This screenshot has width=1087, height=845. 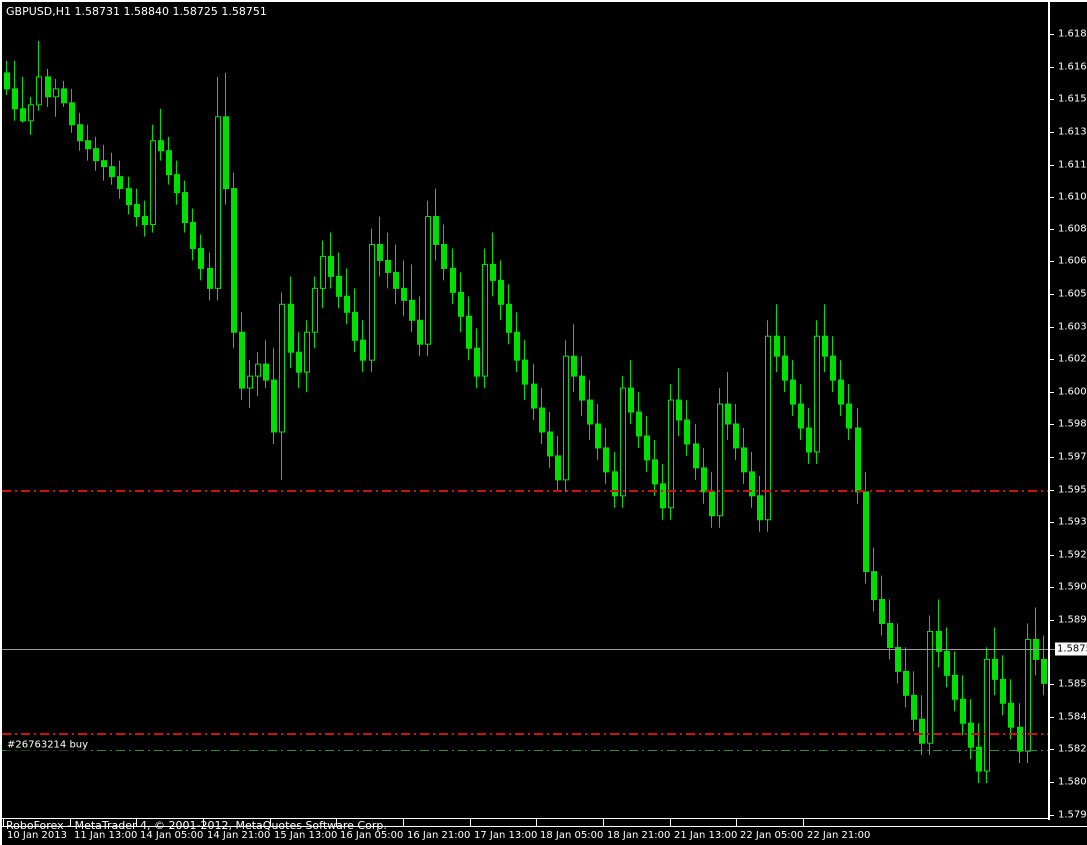 What do you see at coordinates (572, 835) in the screenshot?
I see `time-axis-label: 18 Jan 05:00` at bounding box center [572, 835].